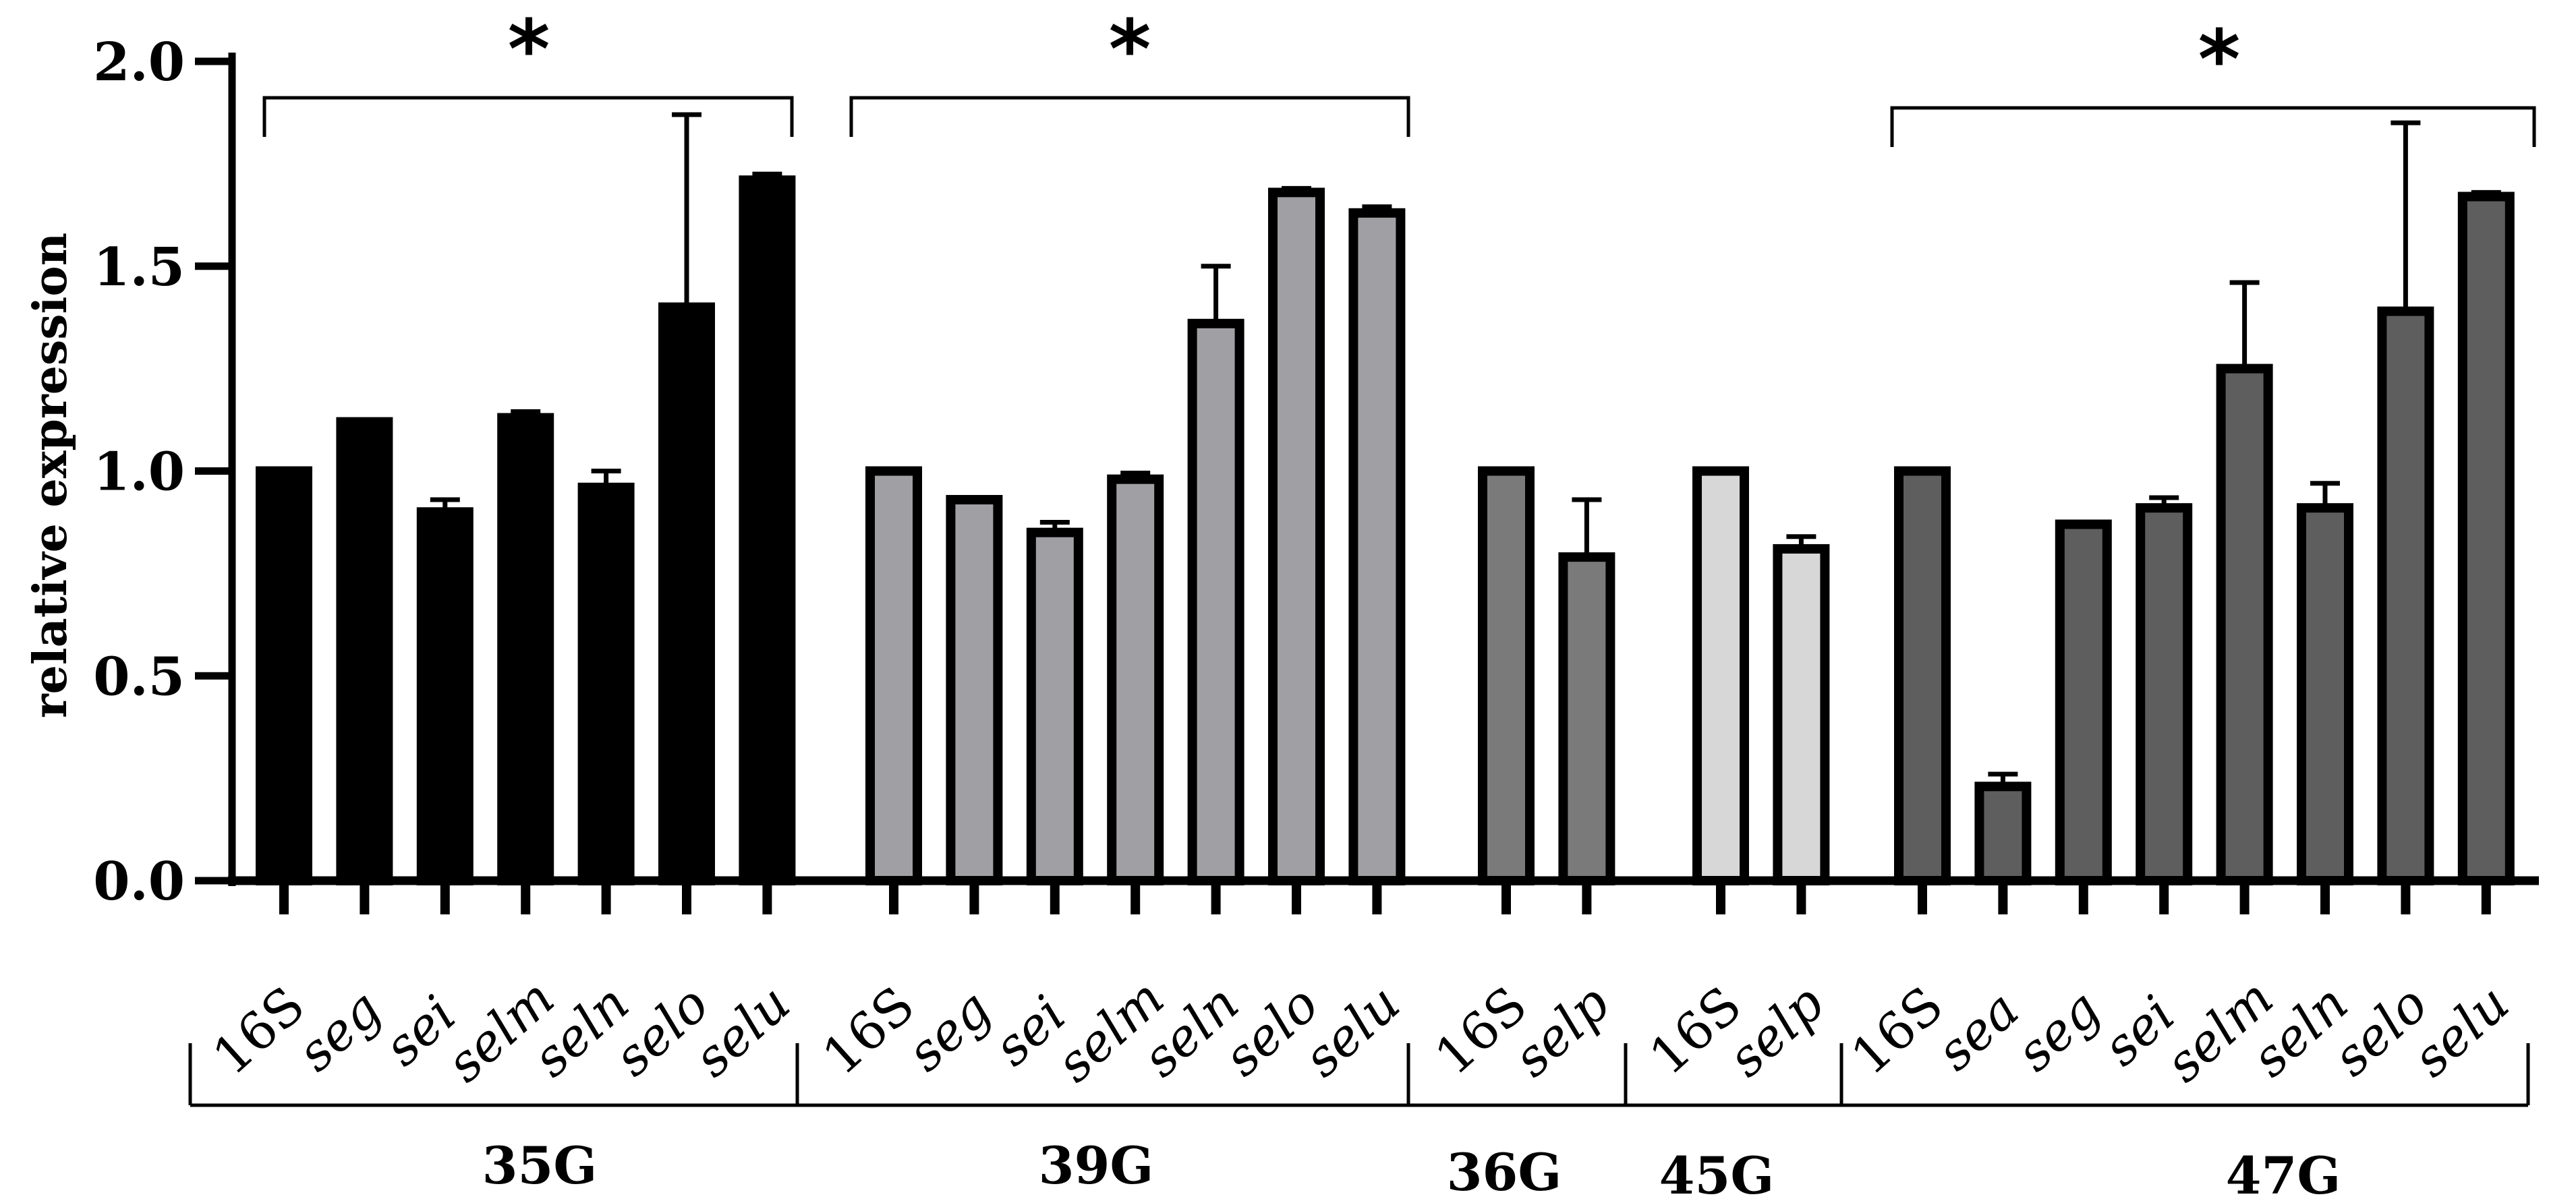  Describe the element at coordinates (139, 62) in the screenshot. I see `y-tick-label: 2.0` at that location.